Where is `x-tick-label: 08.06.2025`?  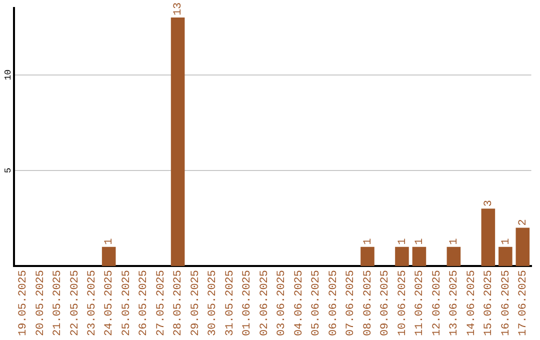
x-tick-label: 08.06.2025 is located at coordinates (368, 303).